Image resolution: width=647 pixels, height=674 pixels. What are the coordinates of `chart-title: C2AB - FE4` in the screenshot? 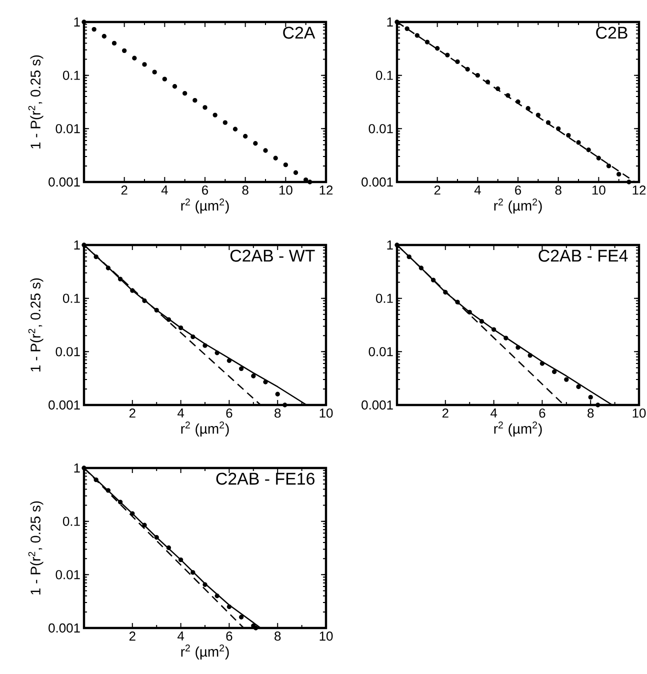 It's located at (583, 256).